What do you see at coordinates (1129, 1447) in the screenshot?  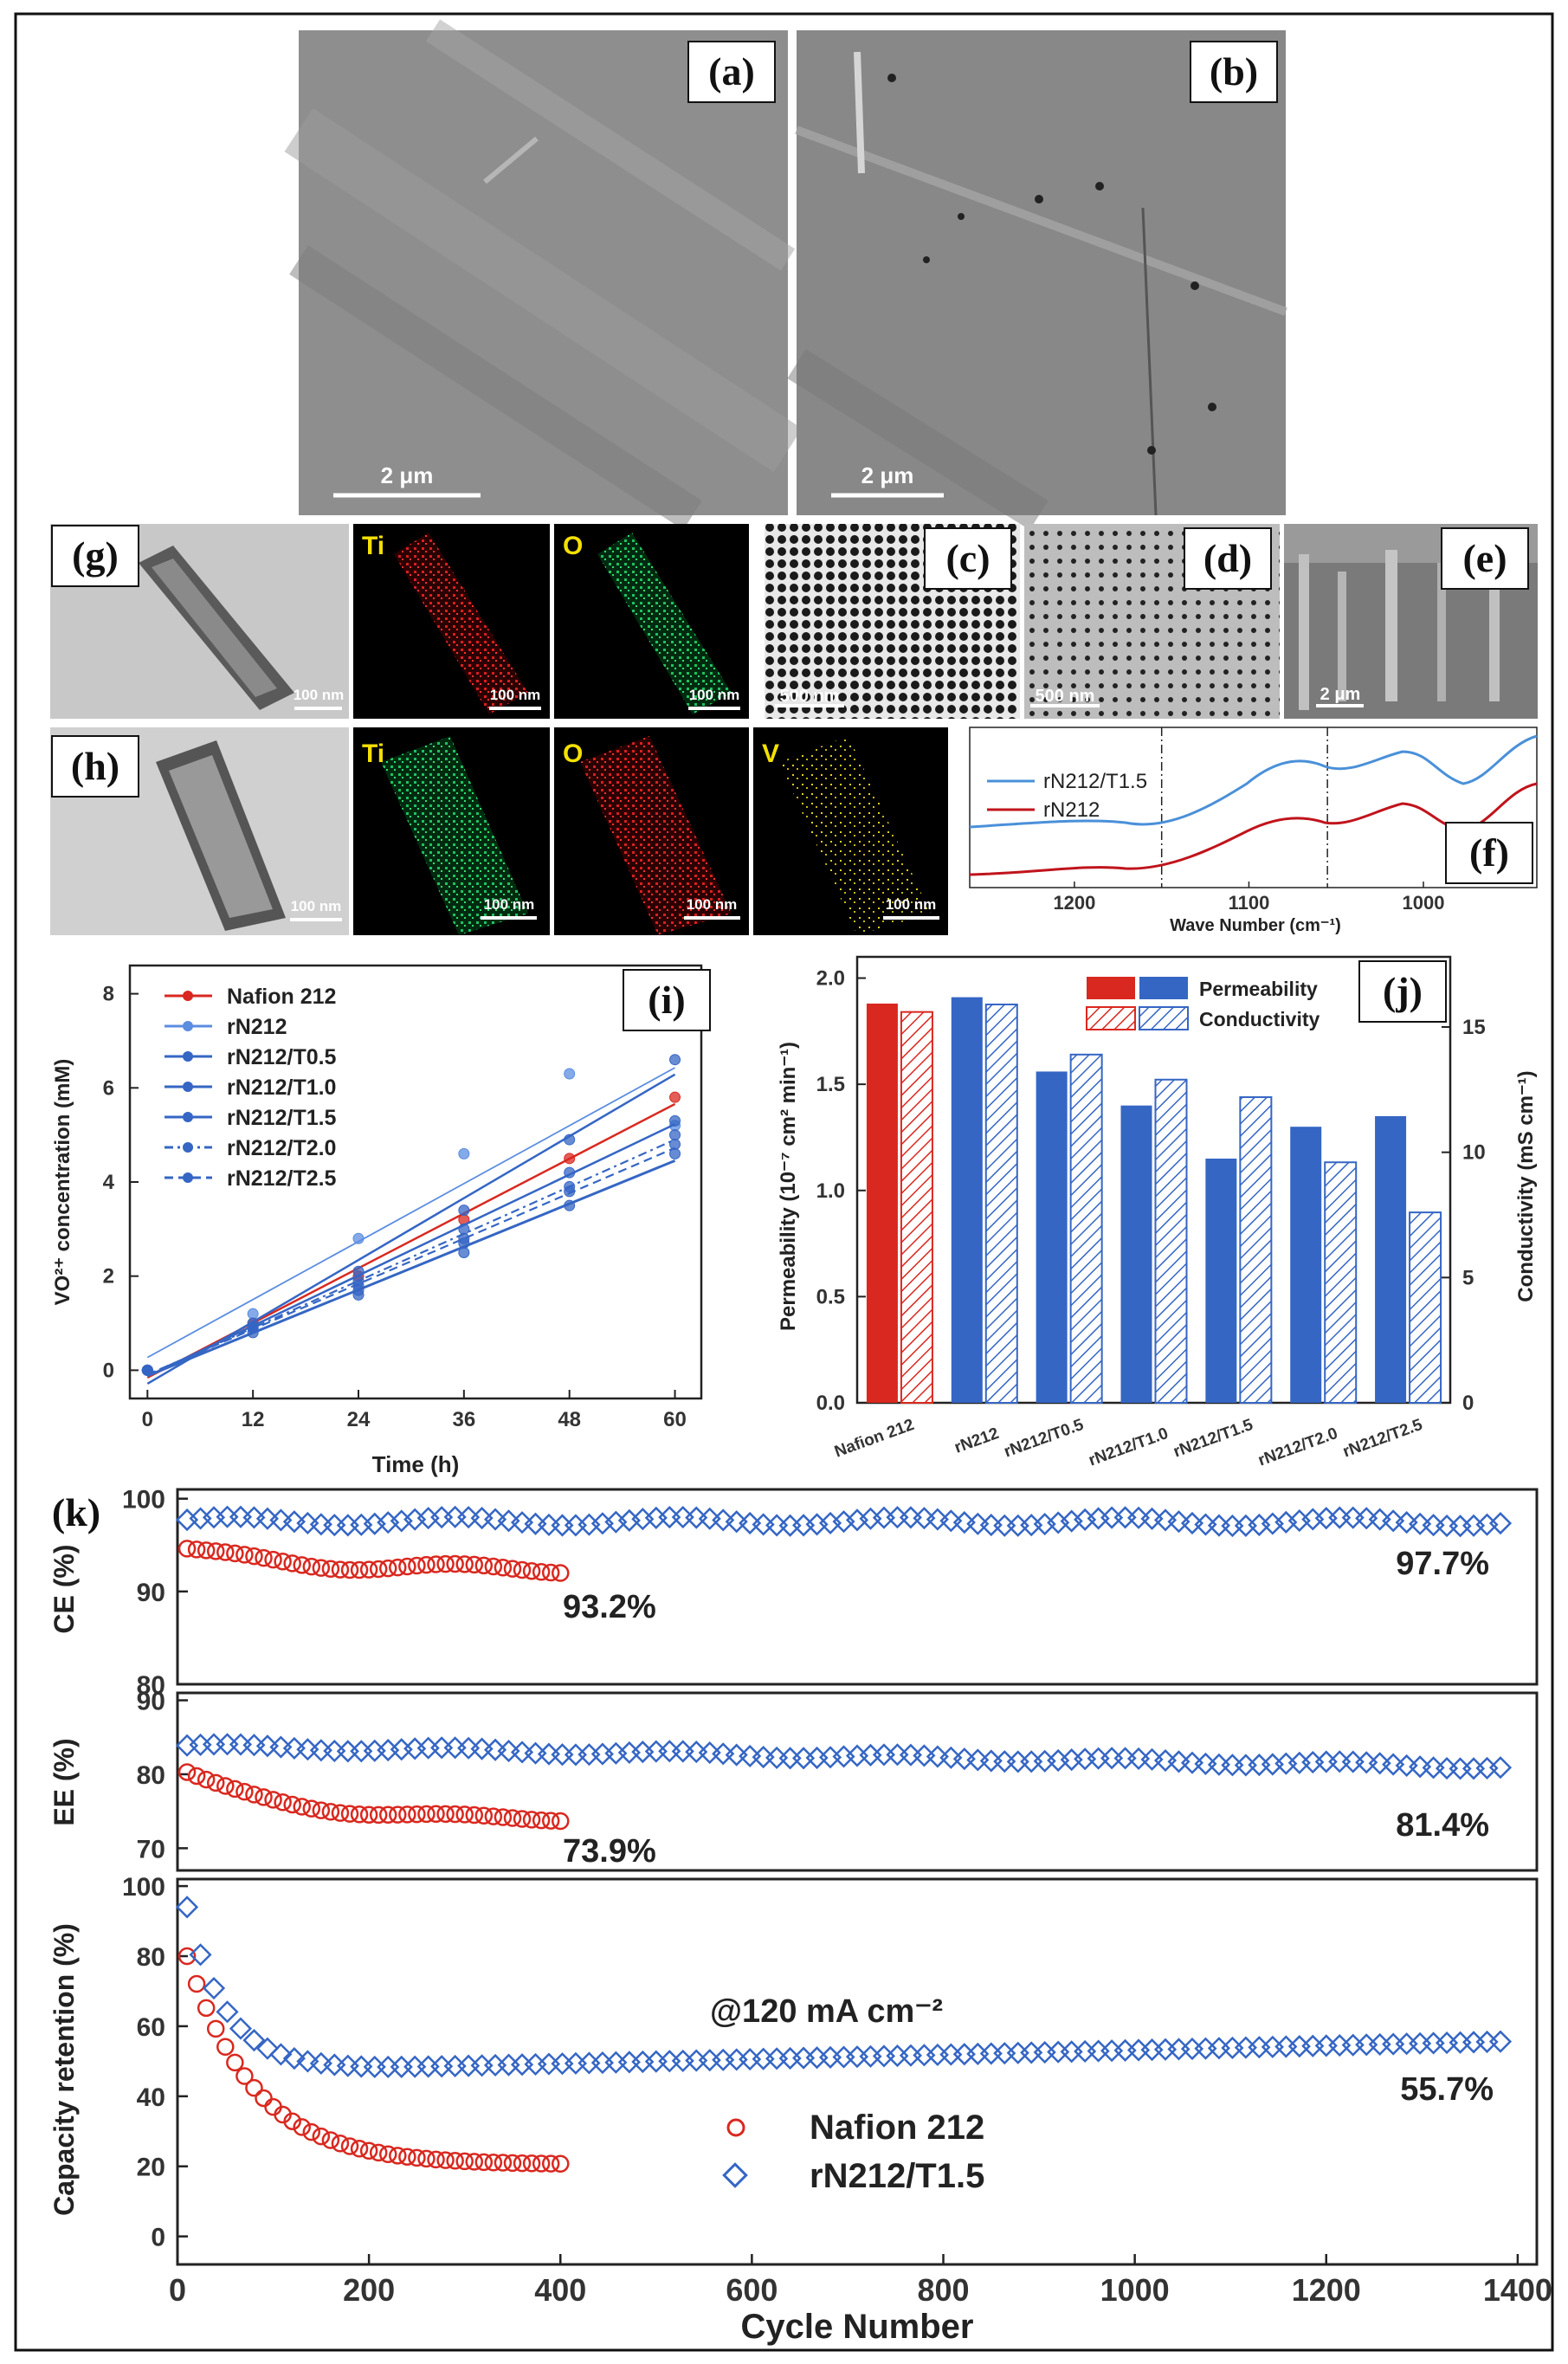 I see `chart-j-category-3: rN212/T1.0` at bounding box center [1129, 1447].